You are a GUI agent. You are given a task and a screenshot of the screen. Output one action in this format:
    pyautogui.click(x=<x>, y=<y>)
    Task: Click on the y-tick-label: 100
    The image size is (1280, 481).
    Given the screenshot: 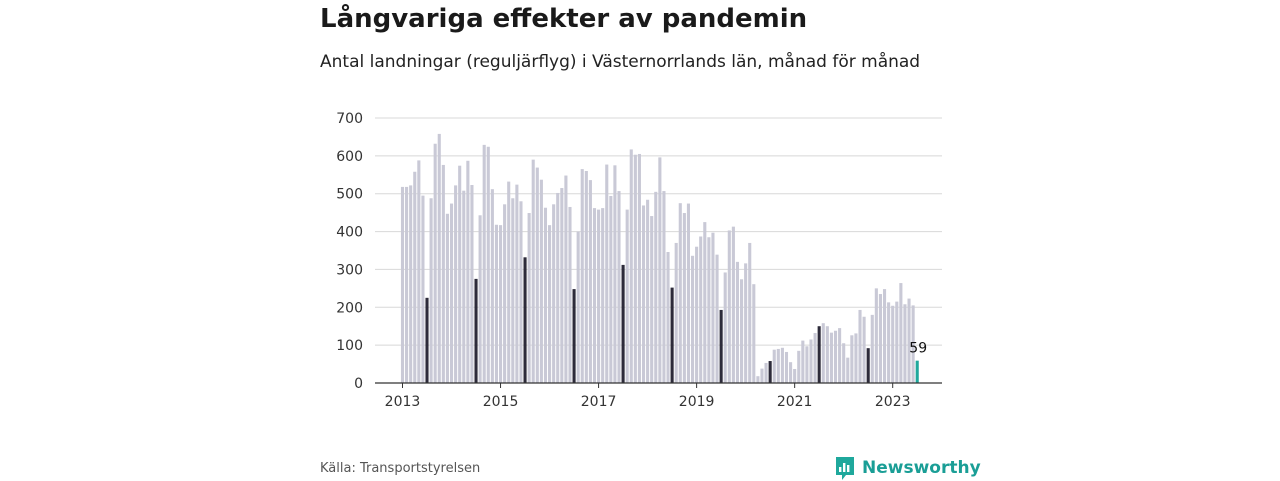 What is the action you would take?
    pyautogui.click(x=349, y=346)
    